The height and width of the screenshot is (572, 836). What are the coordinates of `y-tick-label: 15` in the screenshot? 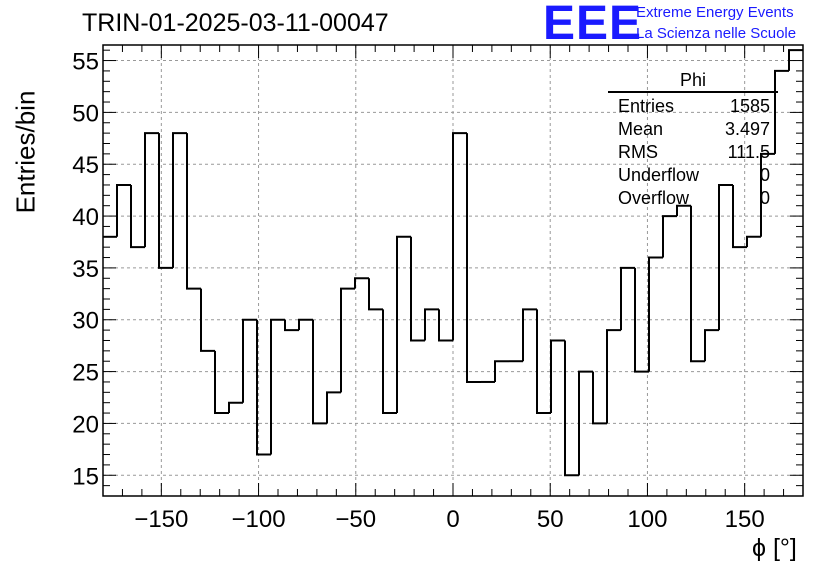 It's located at (85, 476).